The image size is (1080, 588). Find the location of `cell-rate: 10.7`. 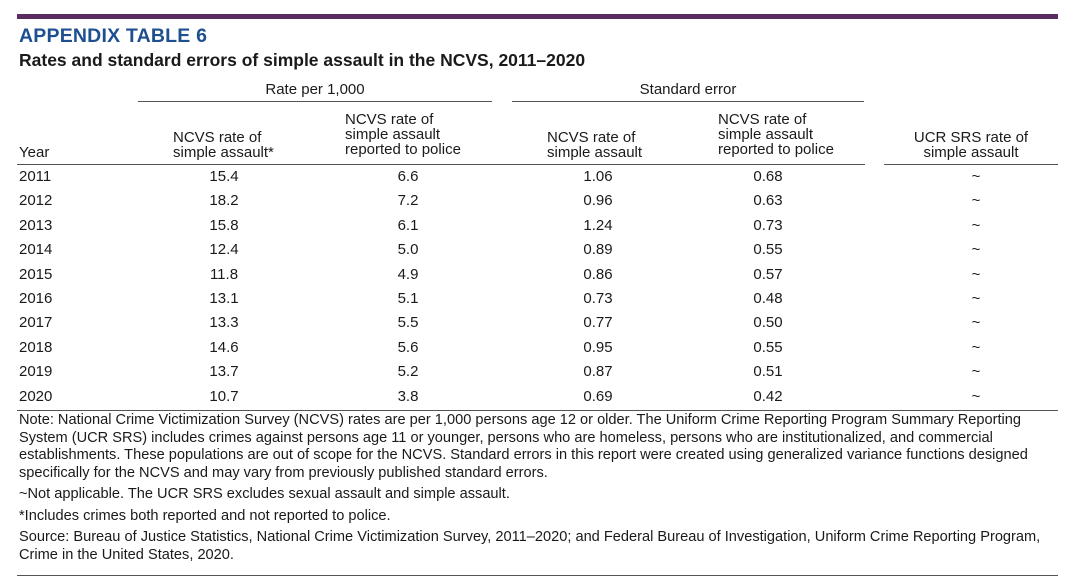

cell-rate: 10.7 is located at coordinates (224, 396).